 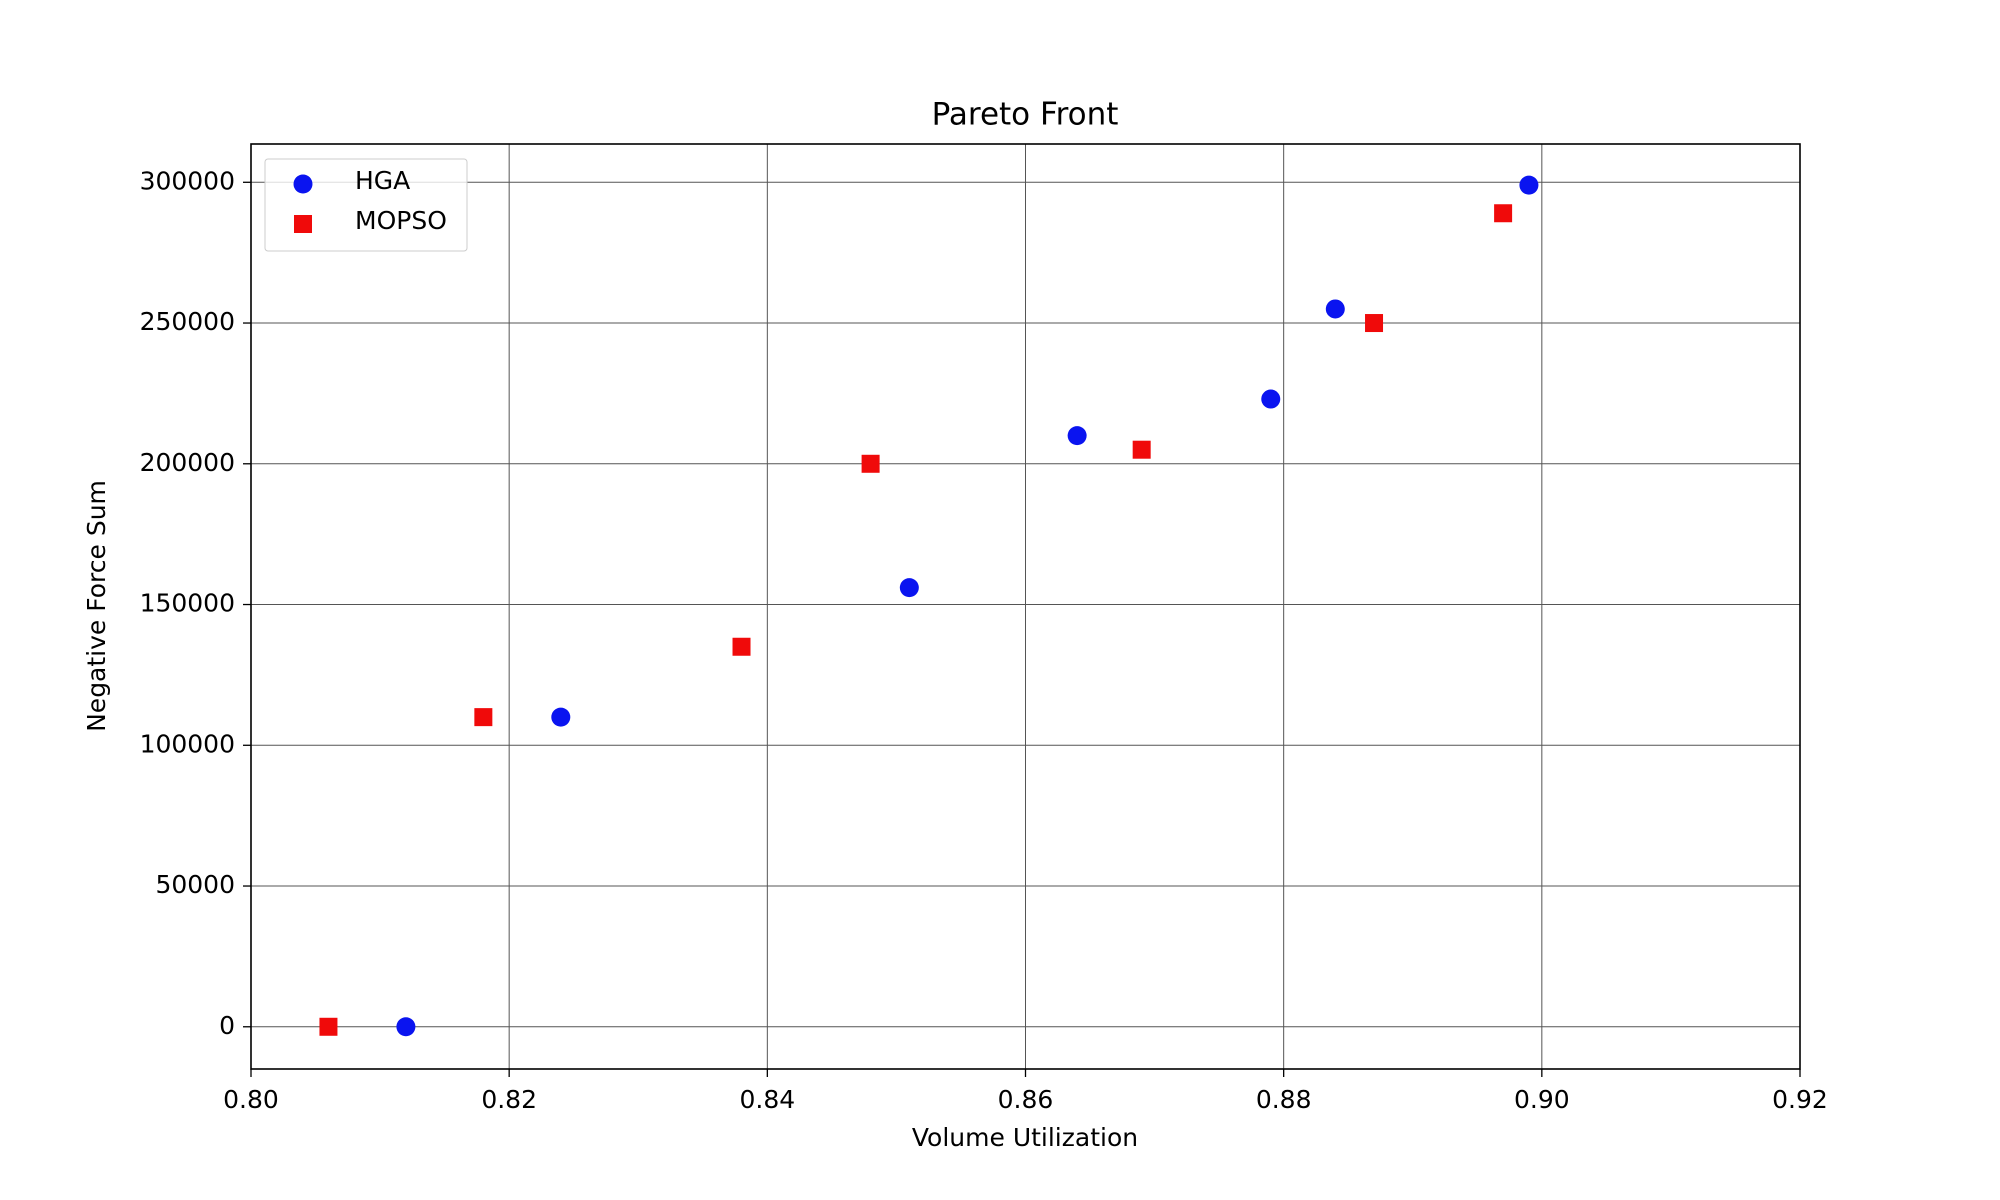 I want to click on legend-label: HGA, so click(x=382, y=180).